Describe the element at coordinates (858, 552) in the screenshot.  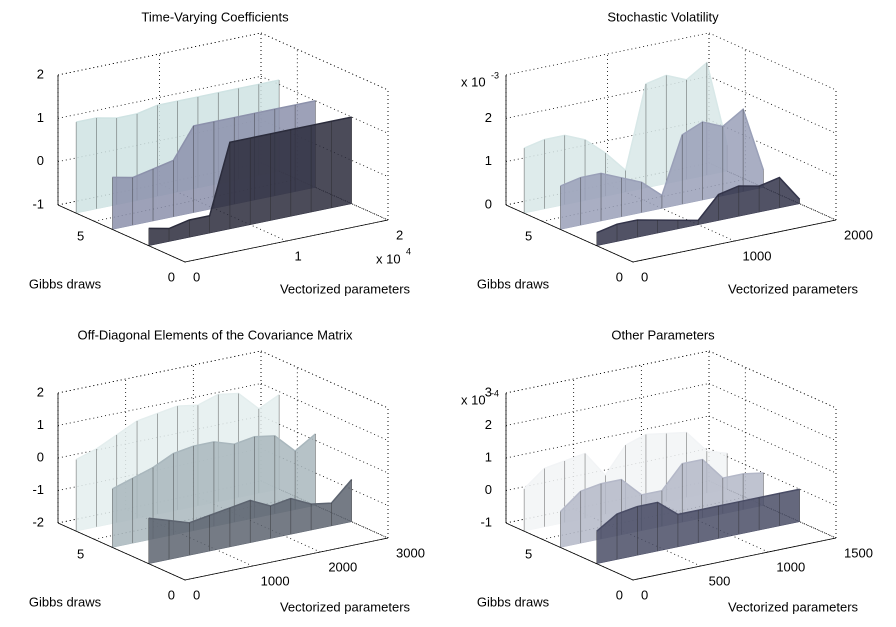
I see `x-tick-label: 1500` at that location.